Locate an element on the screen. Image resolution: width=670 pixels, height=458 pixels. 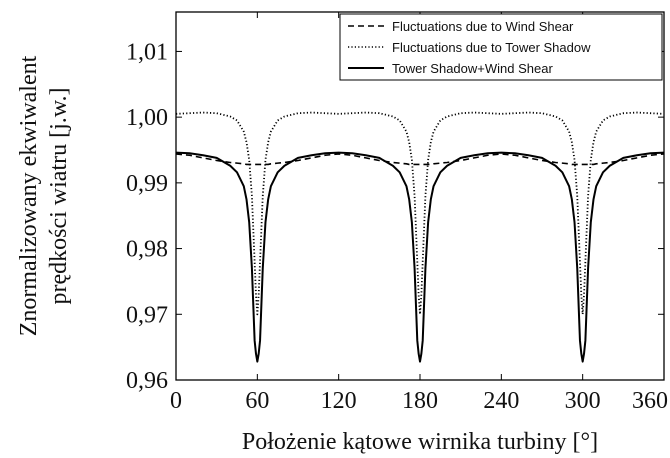
x-tick-label-60: 60 is located at coordinates (257, 401).